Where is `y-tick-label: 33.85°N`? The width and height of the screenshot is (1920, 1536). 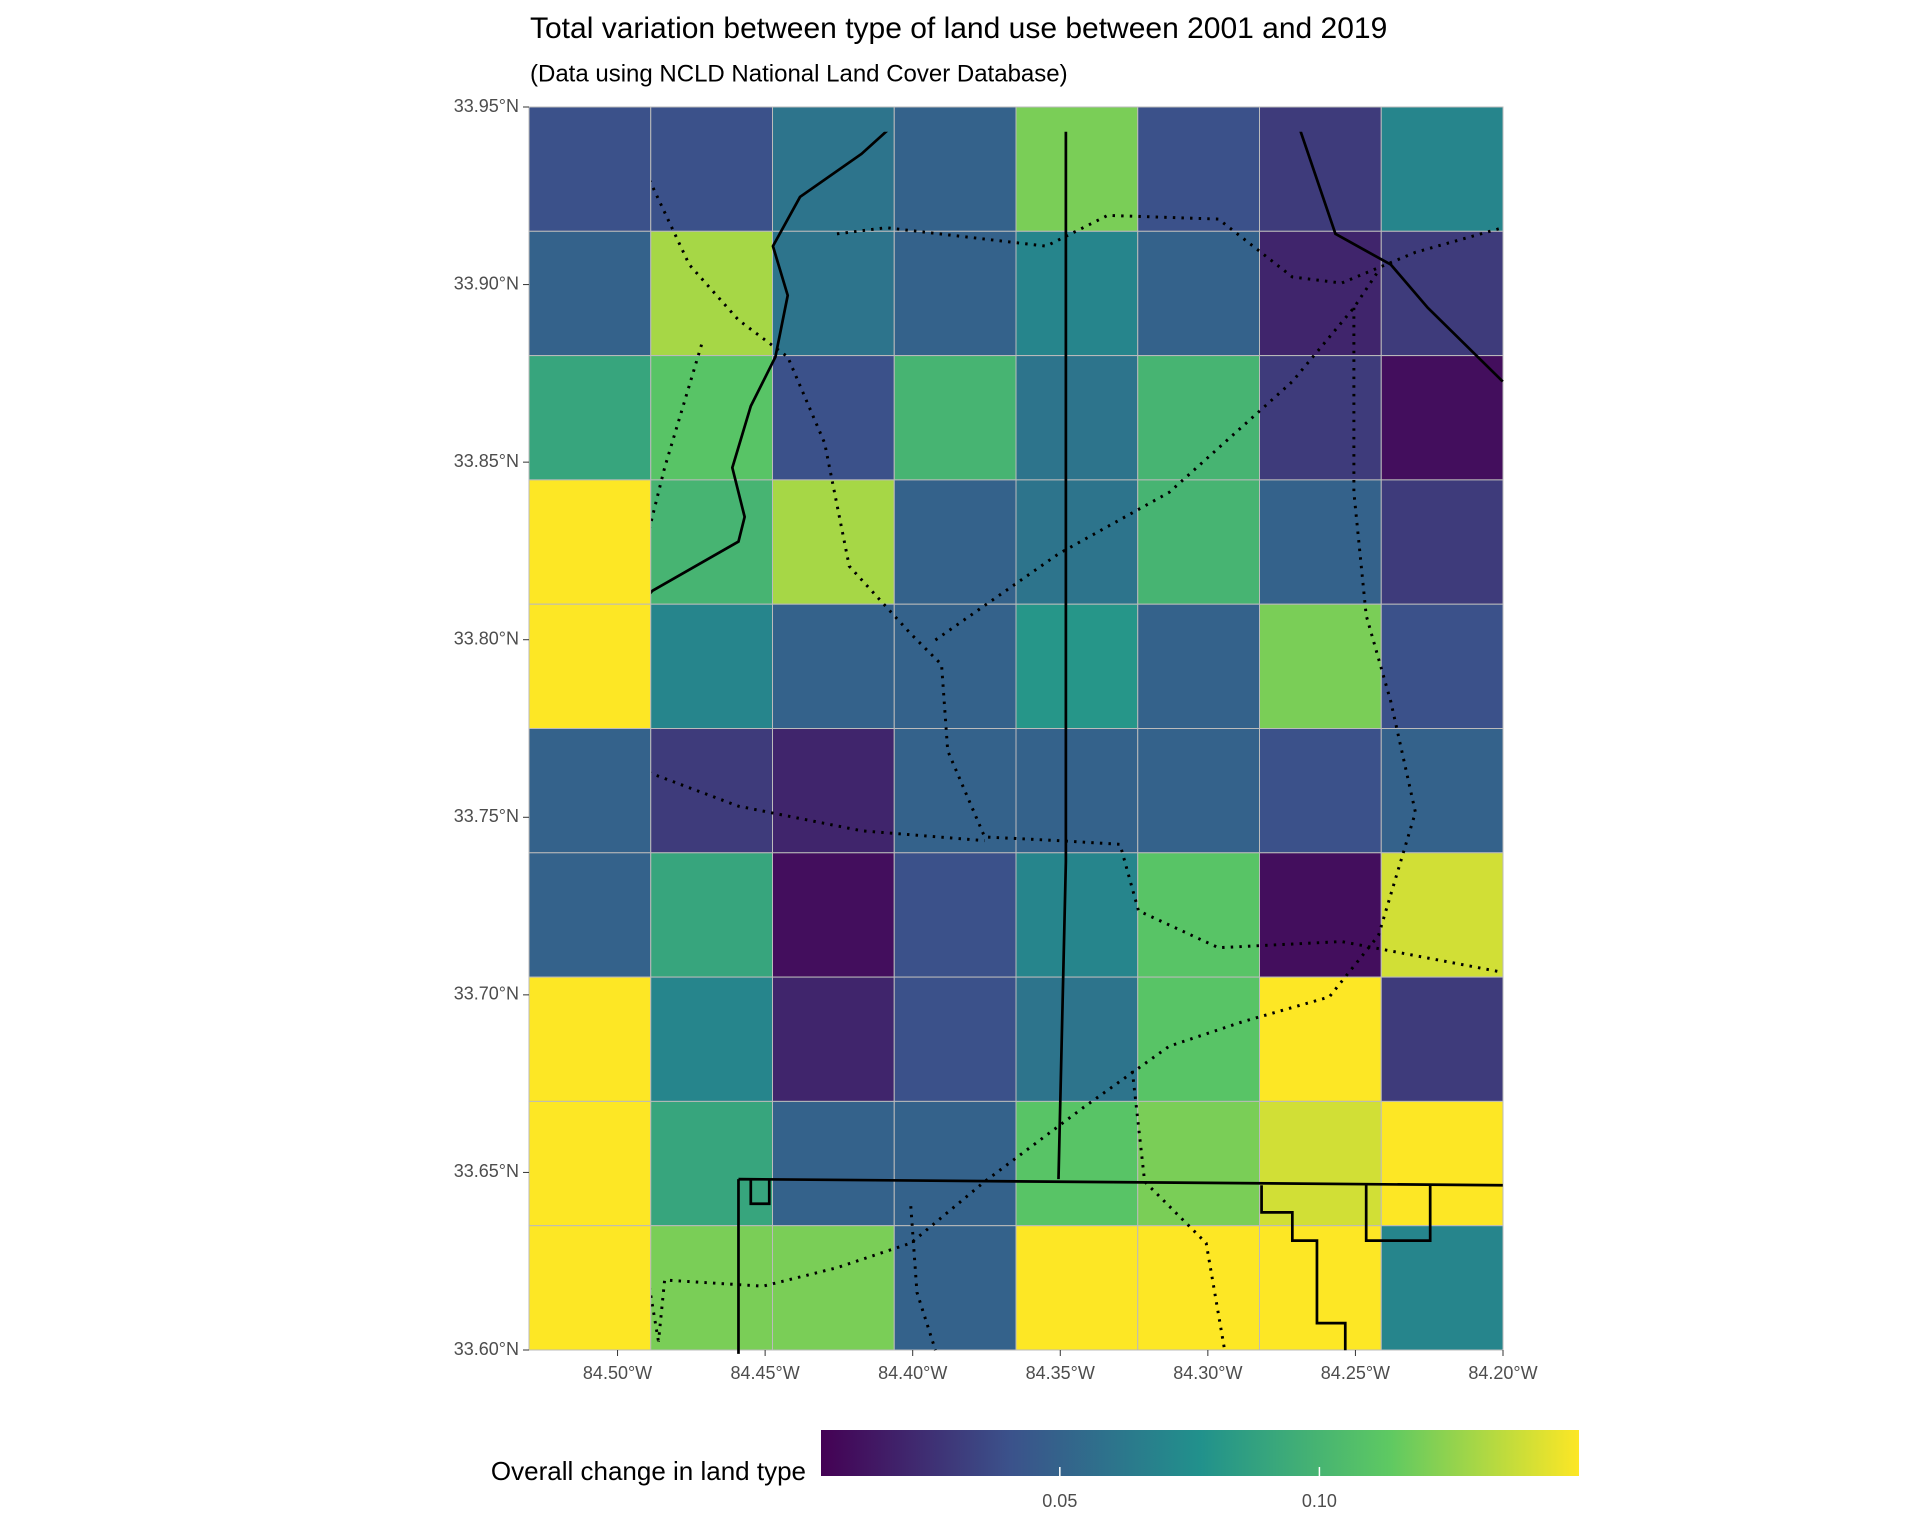 y-tick-label: 33.85°N is located at coordinates (486, 461).